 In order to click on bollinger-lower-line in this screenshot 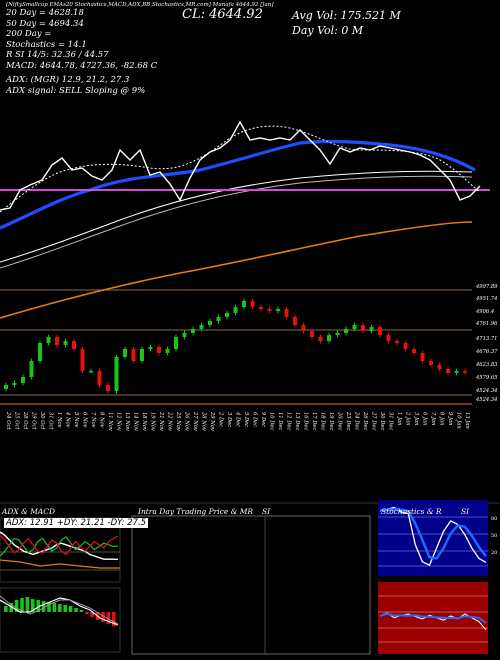, I will do `click(236, 222)`.